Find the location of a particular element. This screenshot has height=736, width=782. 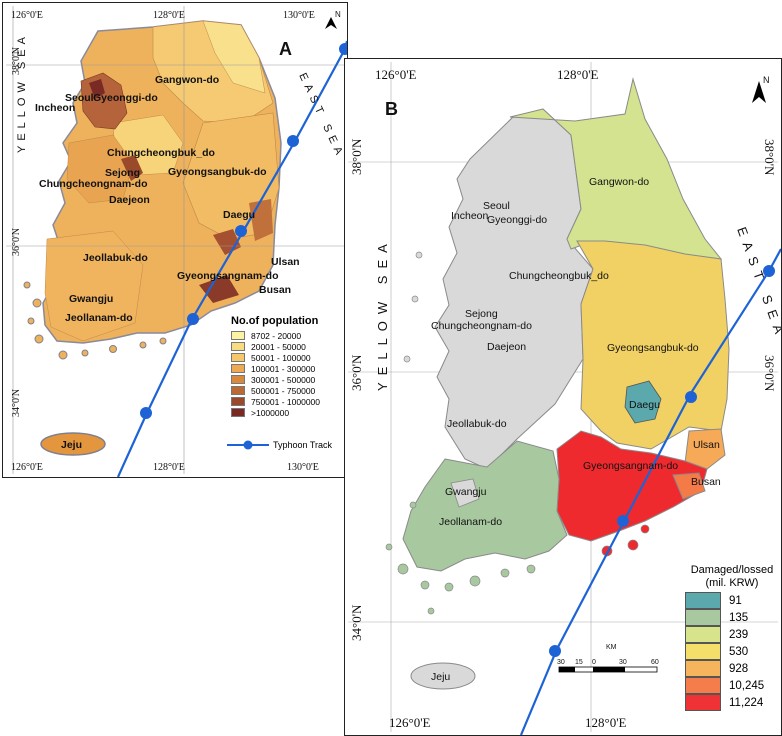

b-label-jeollanam: Jeollanam-do is located at coordinates (470, 522).